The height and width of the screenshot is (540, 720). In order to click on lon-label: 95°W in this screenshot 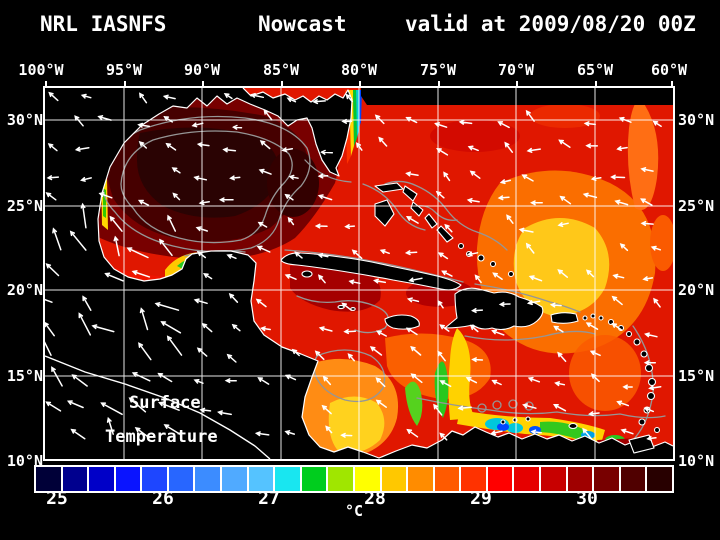, I will do `click(124, 70)`.